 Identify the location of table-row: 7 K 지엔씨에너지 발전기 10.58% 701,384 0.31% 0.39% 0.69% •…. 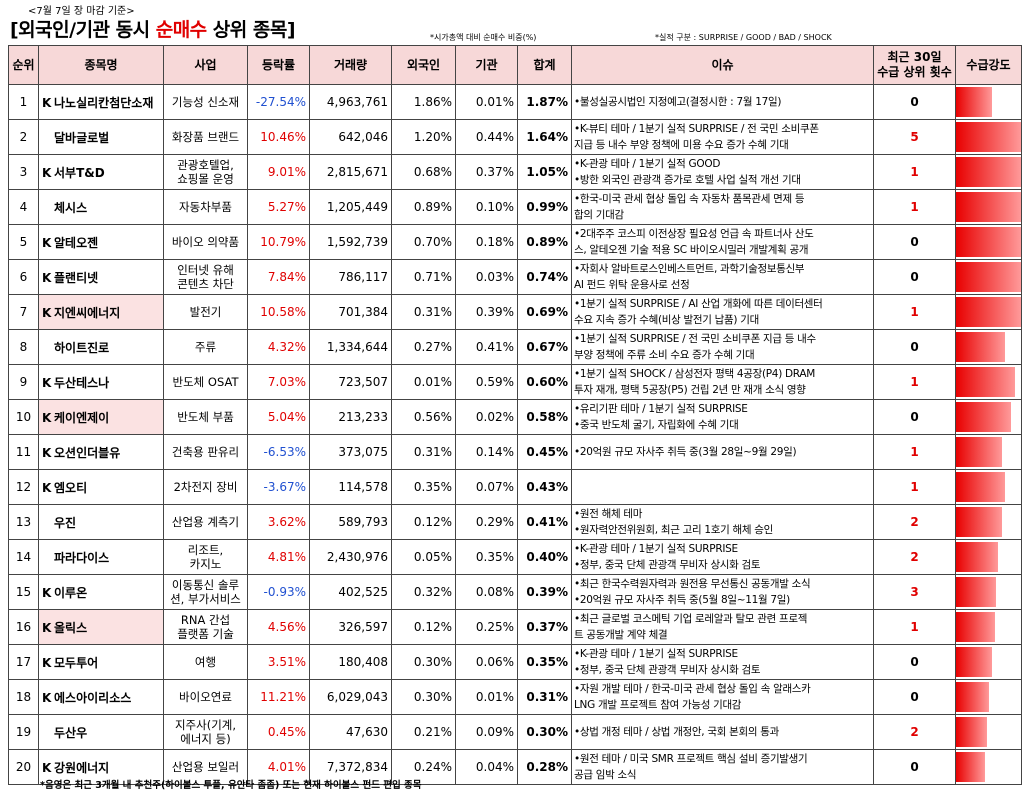
(515, 312).